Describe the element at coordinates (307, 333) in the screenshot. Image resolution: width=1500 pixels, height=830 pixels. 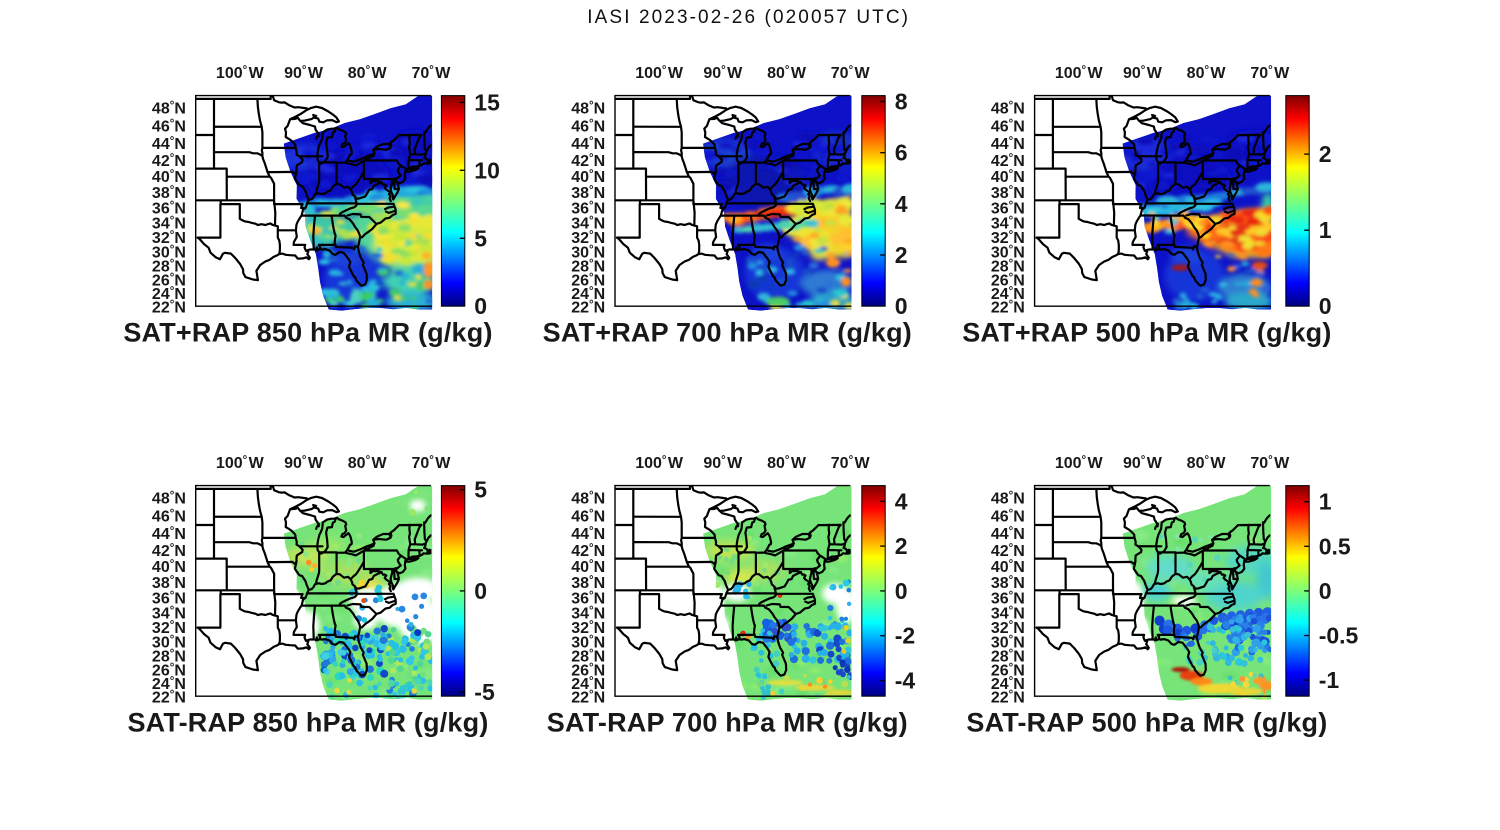
I see `svg-text: SAT+RAP 850 hPa MR (g/kg)` at that location.